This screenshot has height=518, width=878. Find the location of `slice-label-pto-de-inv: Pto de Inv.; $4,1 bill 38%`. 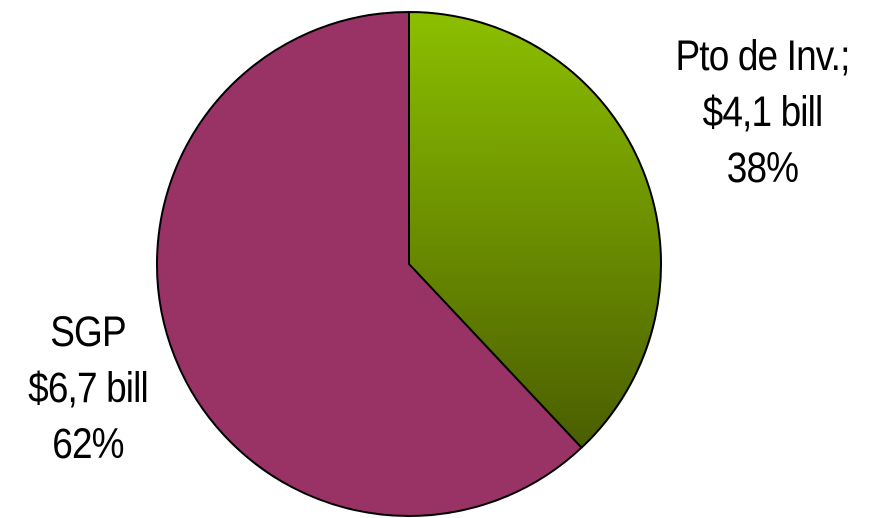

slice-label-pto-de-inv: Pto de Inv.; $4,1 bill 38% is located at coordinates (762, 112).